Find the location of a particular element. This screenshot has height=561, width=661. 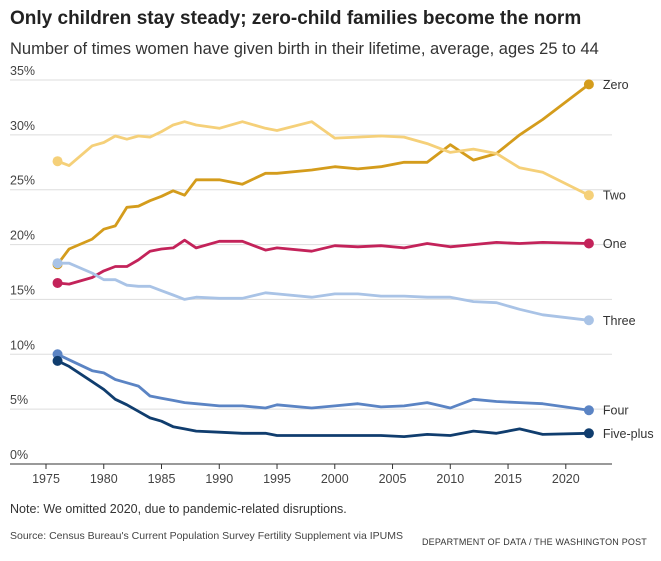

x-tick-label: 1995 is located at coordinates (277, 479).